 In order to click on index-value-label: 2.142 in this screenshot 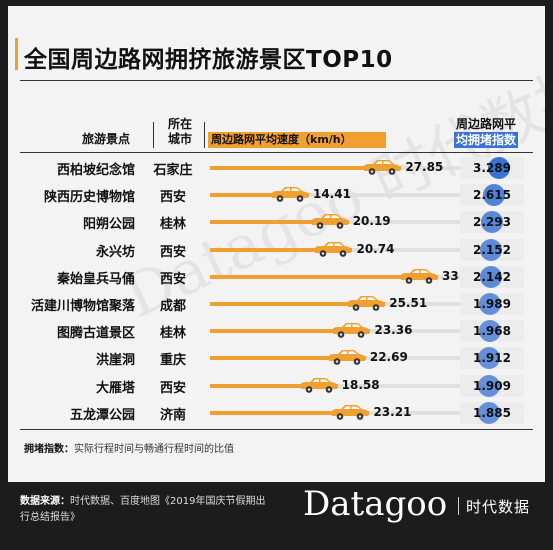, I will do `click(492, 276)`.